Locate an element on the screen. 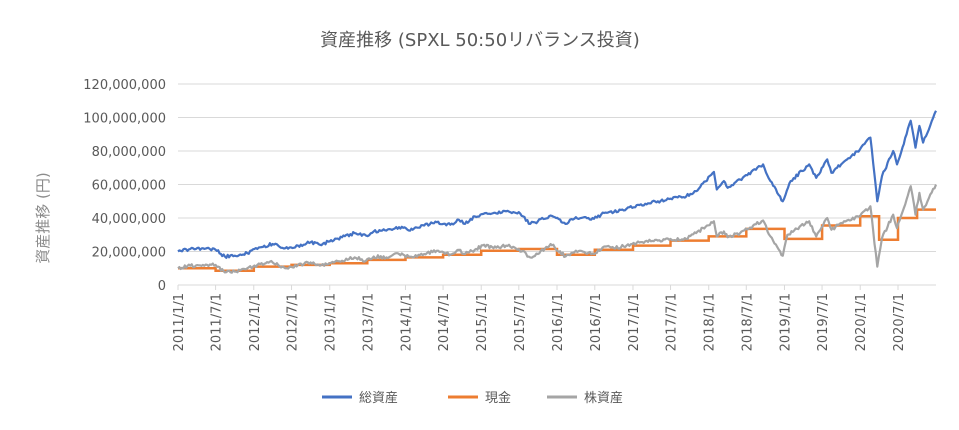 Image resolution: width=959 pixels, height=430 pixels. x-tick-label: 2017/1/1 is located at coordinates (634, 322).